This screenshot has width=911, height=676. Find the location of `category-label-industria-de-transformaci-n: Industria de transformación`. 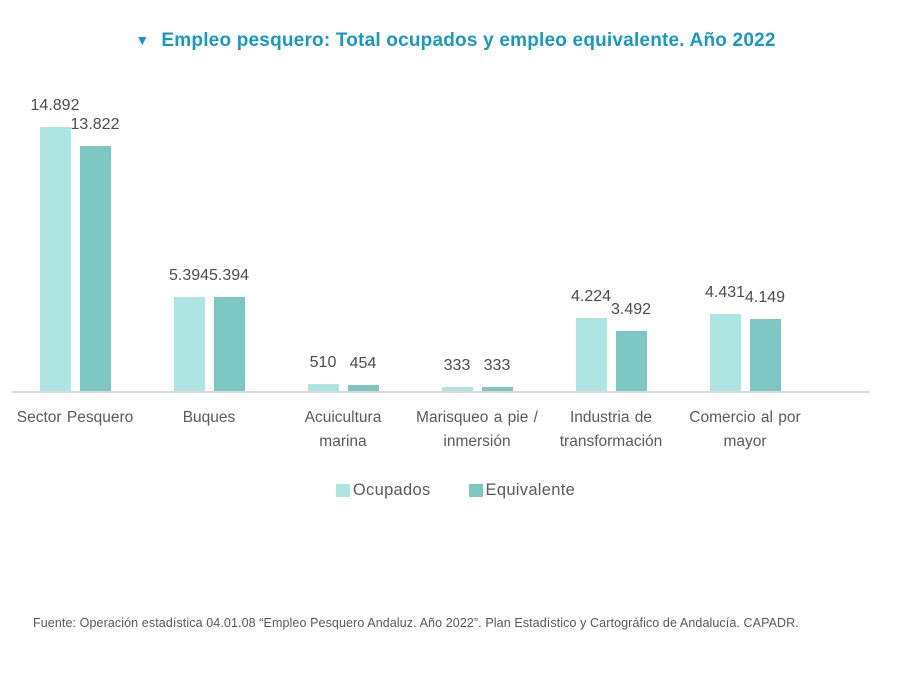

category-label-industria-de-transformaci-n: Industria de transformación is located at coordinates (611, 430).